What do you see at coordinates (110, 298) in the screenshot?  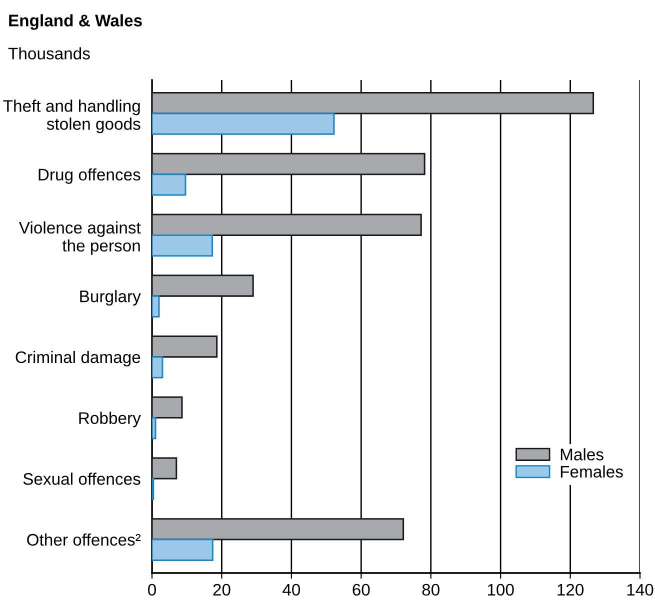 I see `y-tick-label: Burglary` at bounding box center [110, 298].